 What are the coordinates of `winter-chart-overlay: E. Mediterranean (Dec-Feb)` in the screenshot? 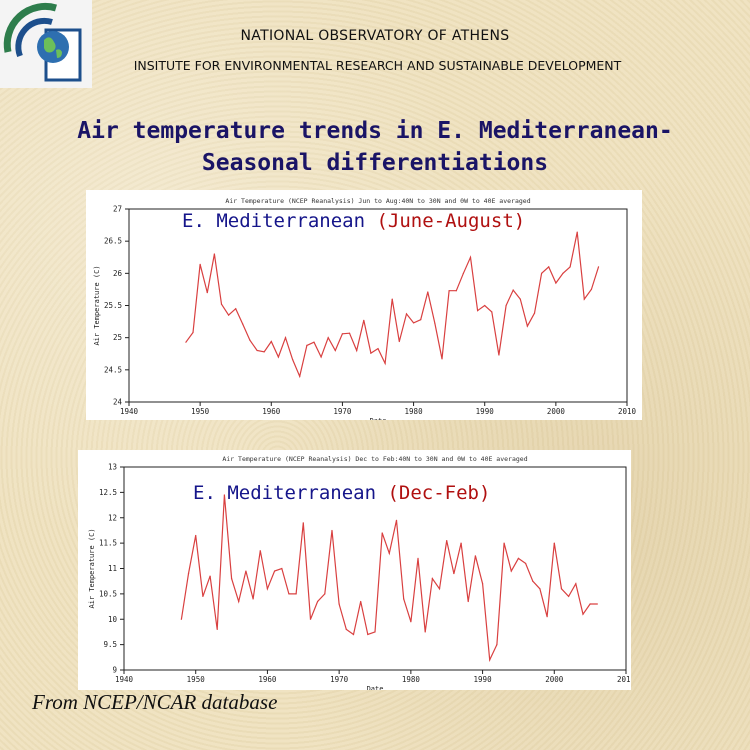 It's located at (341, 493).